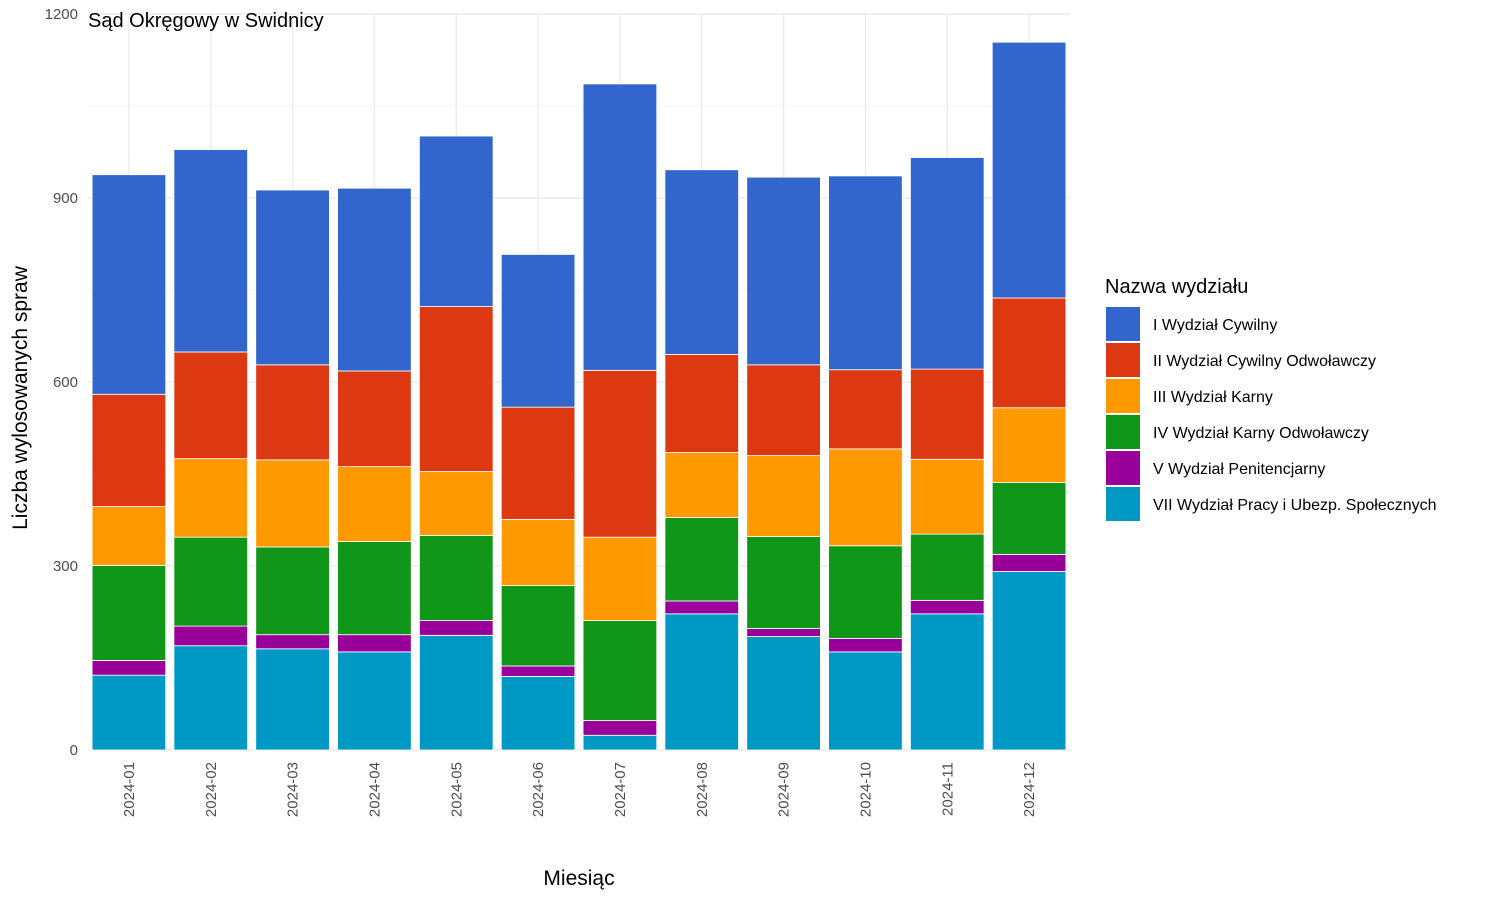  Describe the element at coordinates (702, 789) in the screenshot. I see `x-tick-label: 2024-08` at that location.